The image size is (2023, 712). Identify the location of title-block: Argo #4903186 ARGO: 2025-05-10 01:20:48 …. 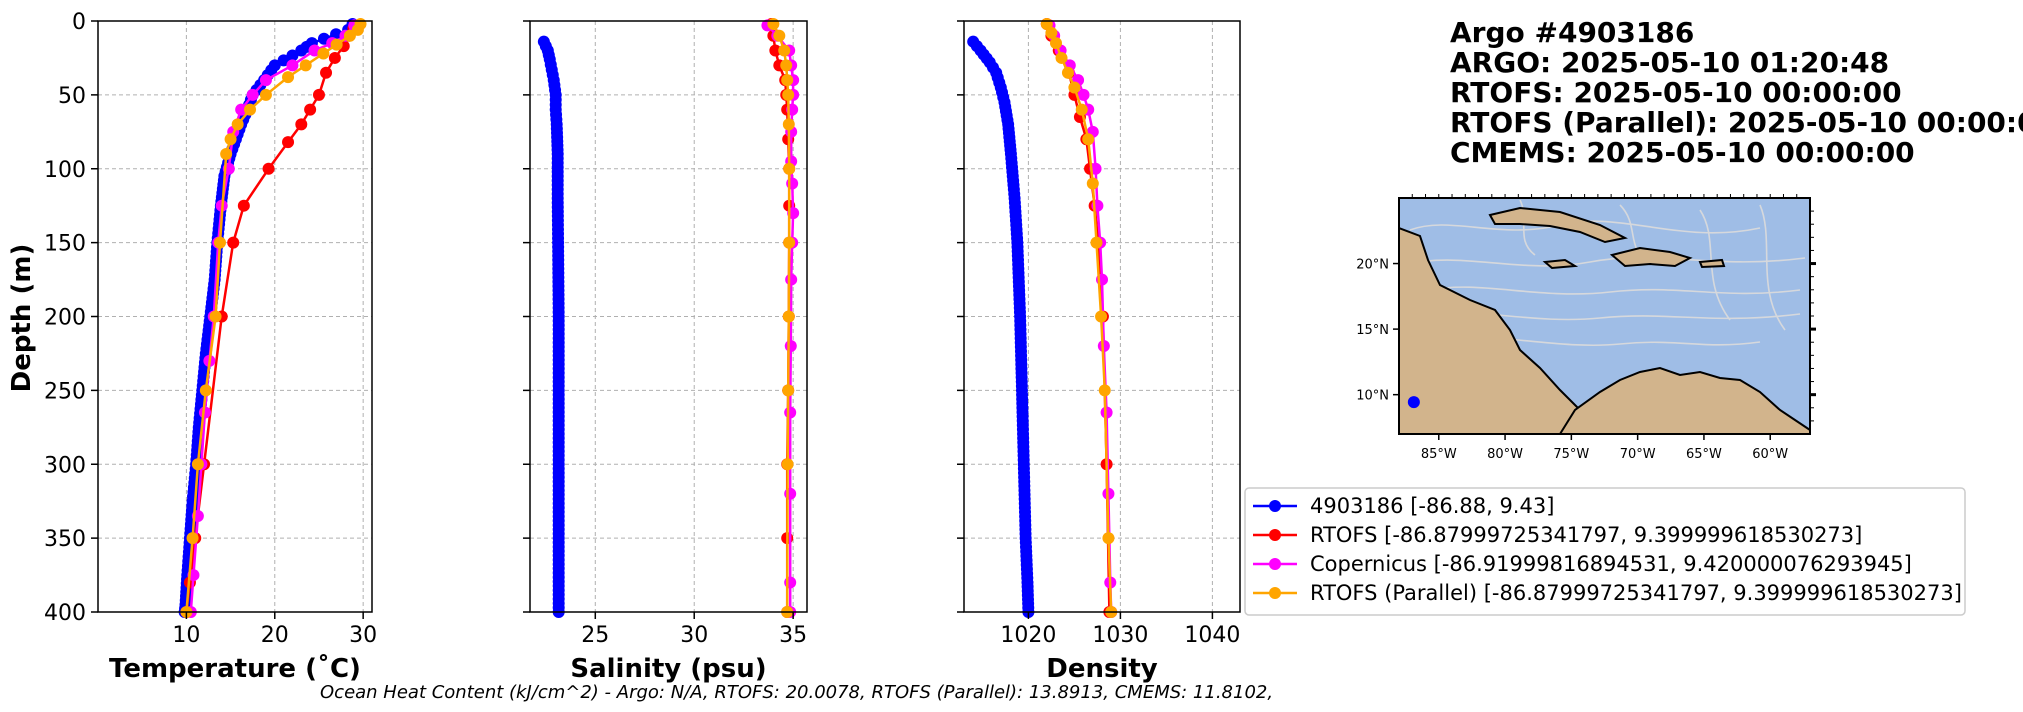
(1736, 92).